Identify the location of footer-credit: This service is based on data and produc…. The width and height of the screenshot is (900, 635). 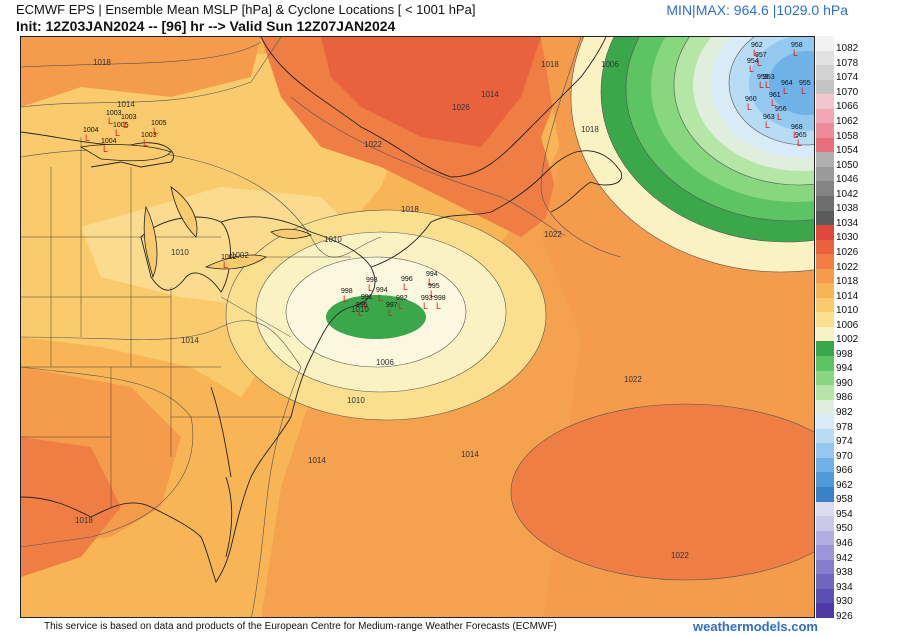
(300, 626).